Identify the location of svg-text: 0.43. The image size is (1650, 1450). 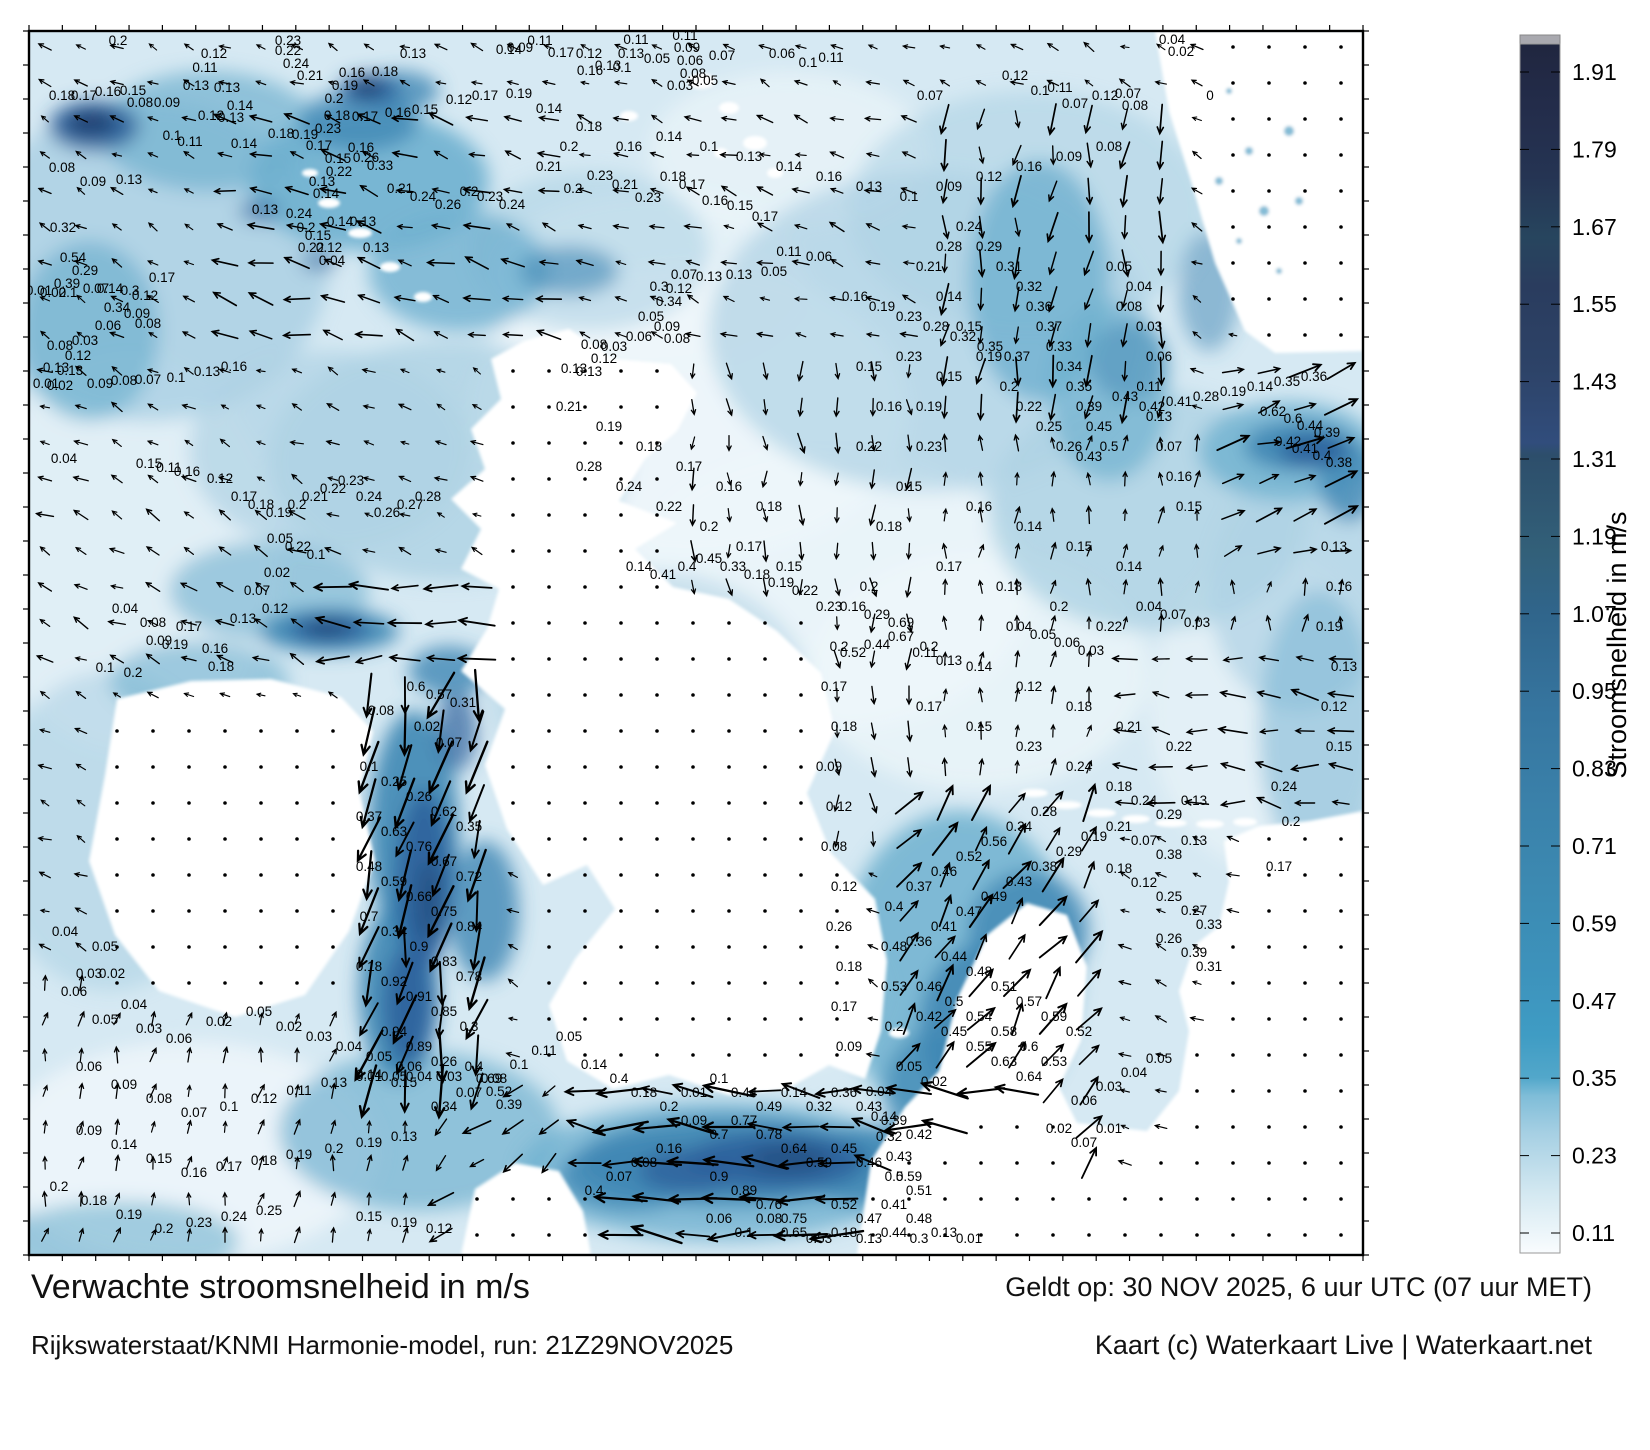
(1019, 881).